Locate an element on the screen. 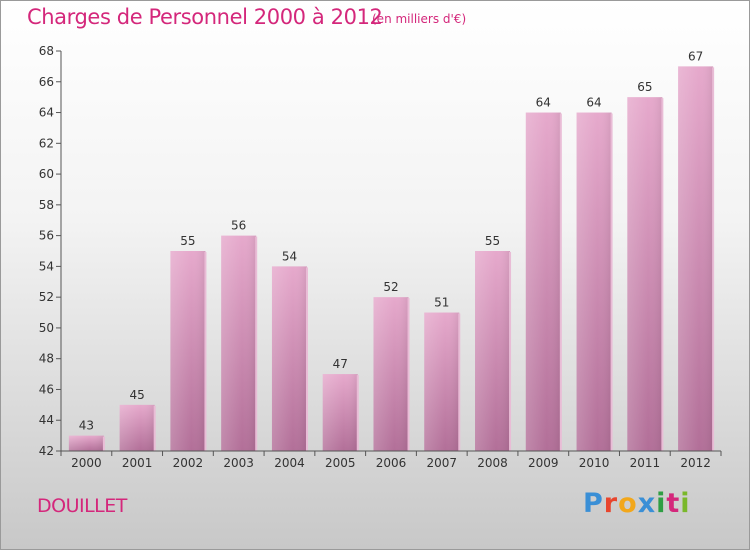 The image size is (750, 550). proxiti-logo: Proxiti is located at coordinates (637, 503).